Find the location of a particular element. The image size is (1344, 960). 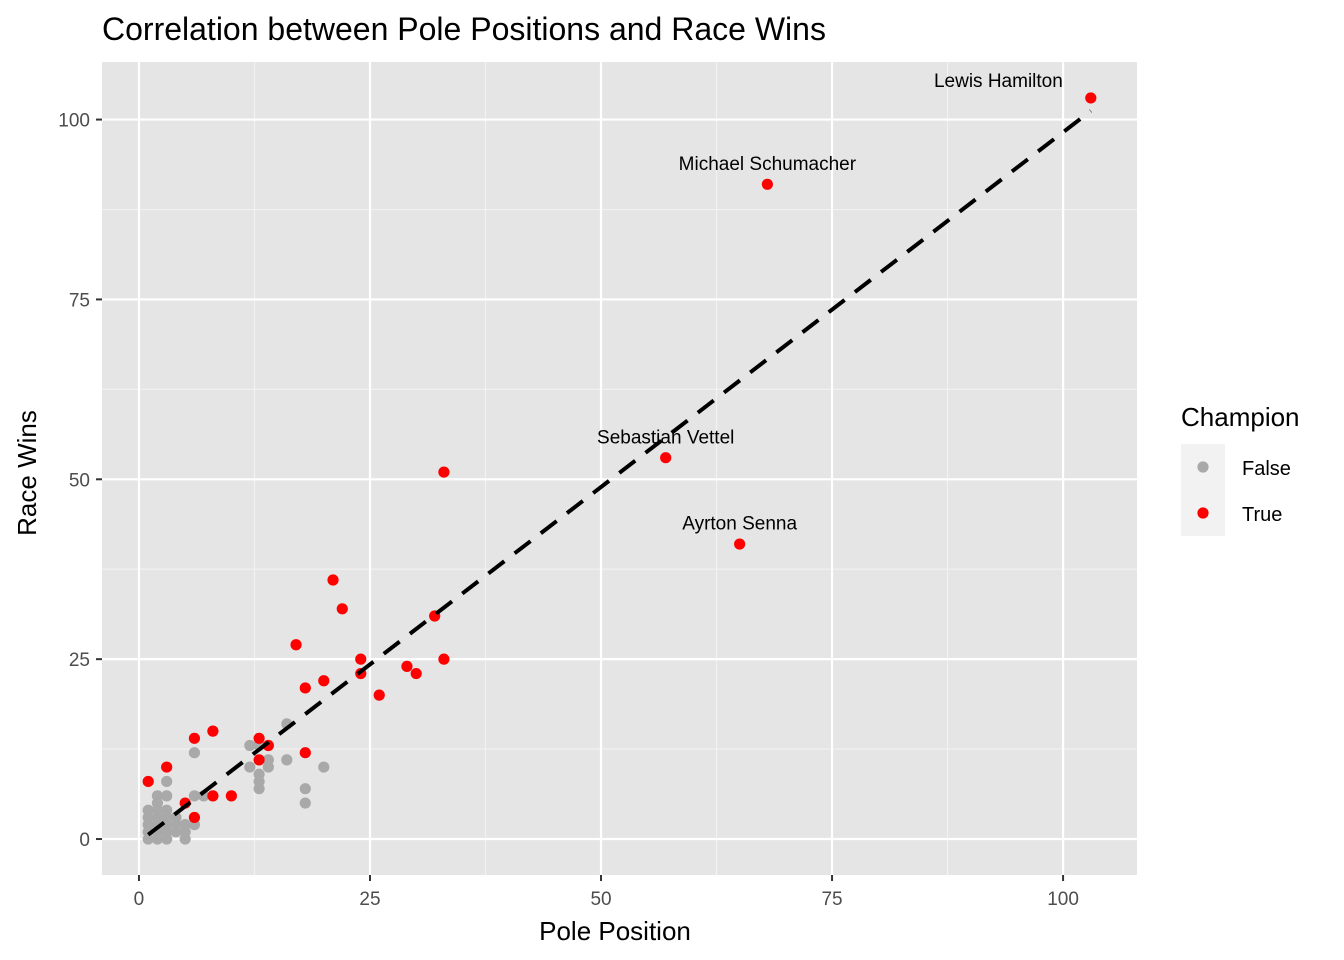

legend: Champion False True is located at coordinates (1240, 469).